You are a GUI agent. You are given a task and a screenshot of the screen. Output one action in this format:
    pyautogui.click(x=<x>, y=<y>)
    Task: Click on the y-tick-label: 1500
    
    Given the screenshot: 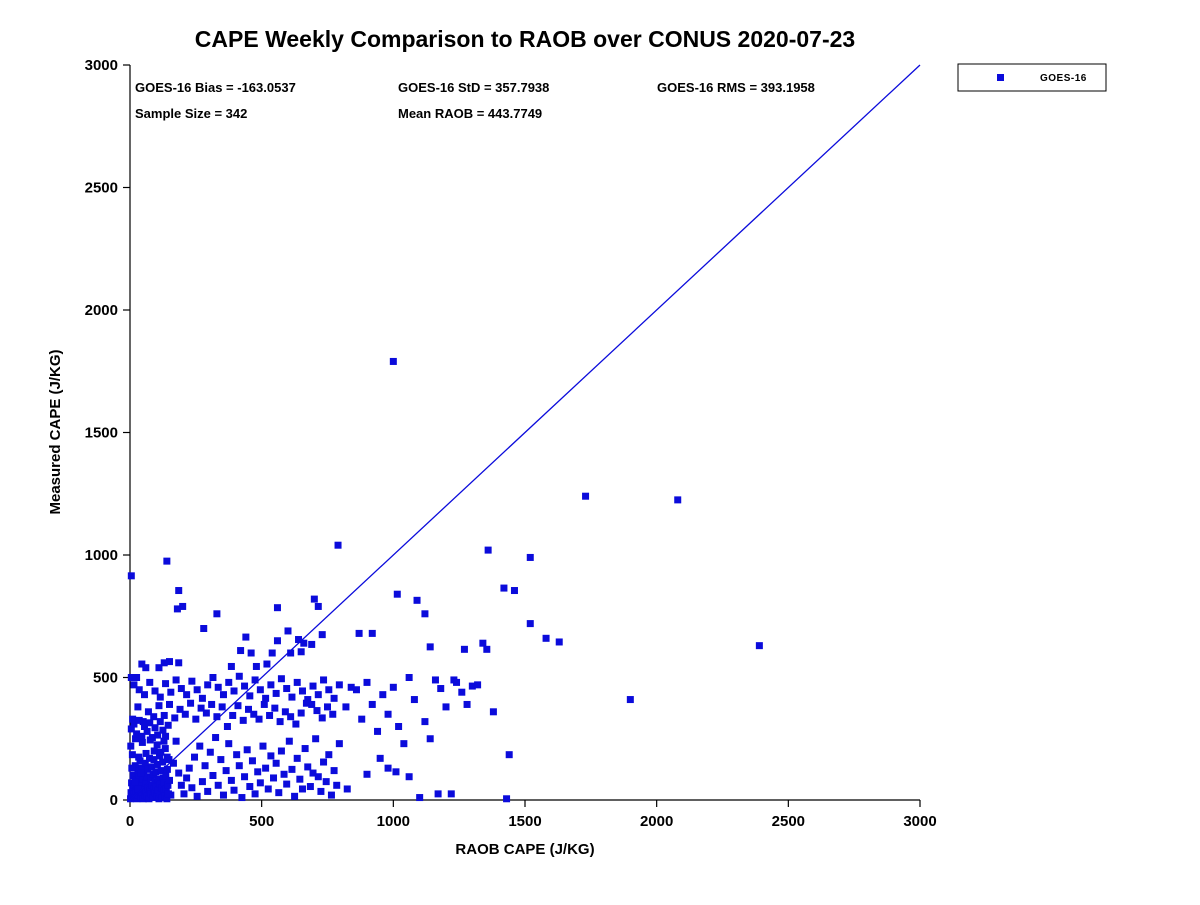 What is the action you would take?
    pyautogui.click(x=101, y=433)
    